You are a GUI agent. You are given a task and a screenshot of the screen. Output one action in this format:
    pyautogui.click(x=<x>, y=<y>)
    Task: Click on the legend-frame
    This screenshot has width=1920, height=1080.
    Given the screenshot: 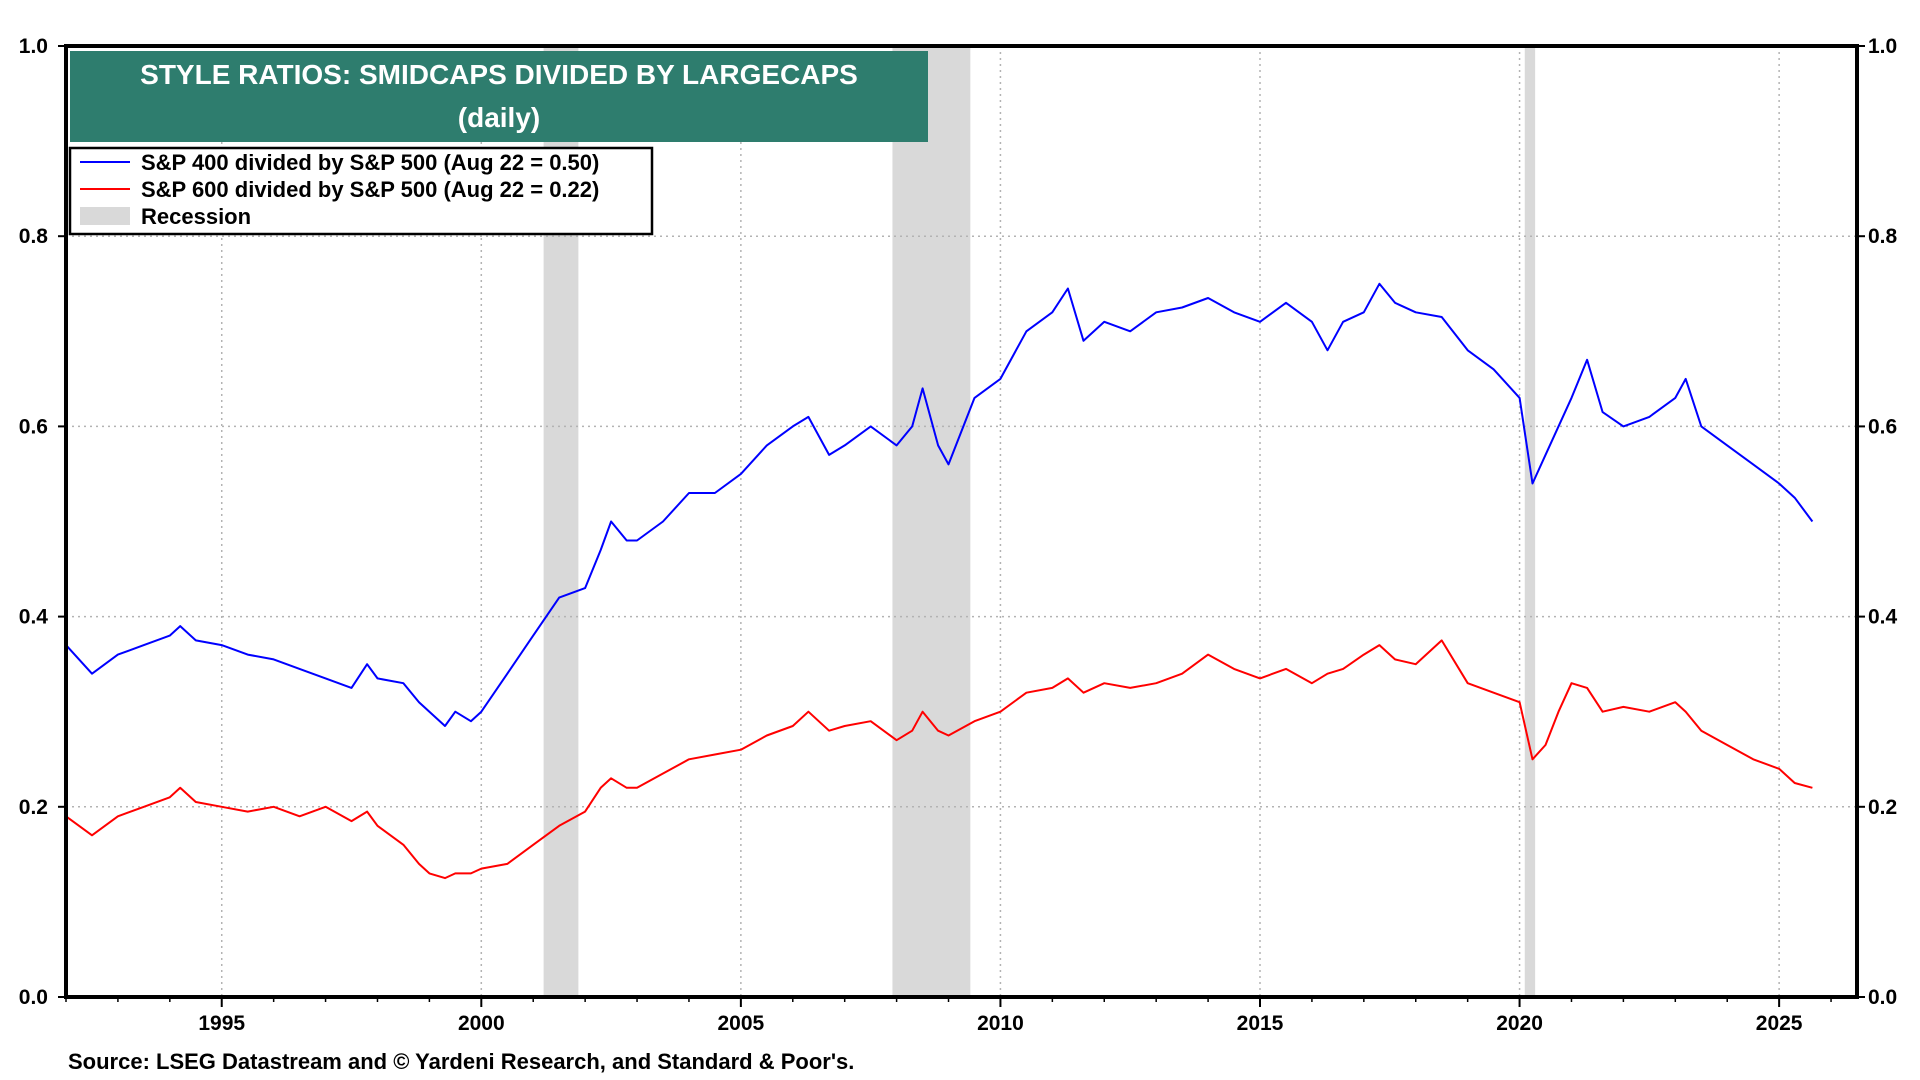 What is the action you would take?
    pyautogui.click(x=361, y=191)
    